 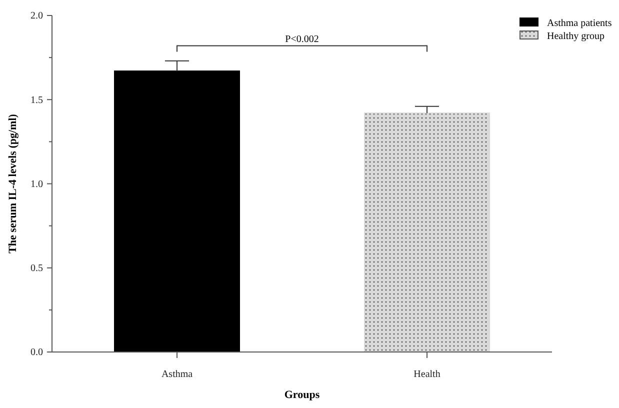 What do you see at coordinates (36, 352) in the screenshot?
I see `y-tick-label: 0.0` at bounding box center [36, 352].